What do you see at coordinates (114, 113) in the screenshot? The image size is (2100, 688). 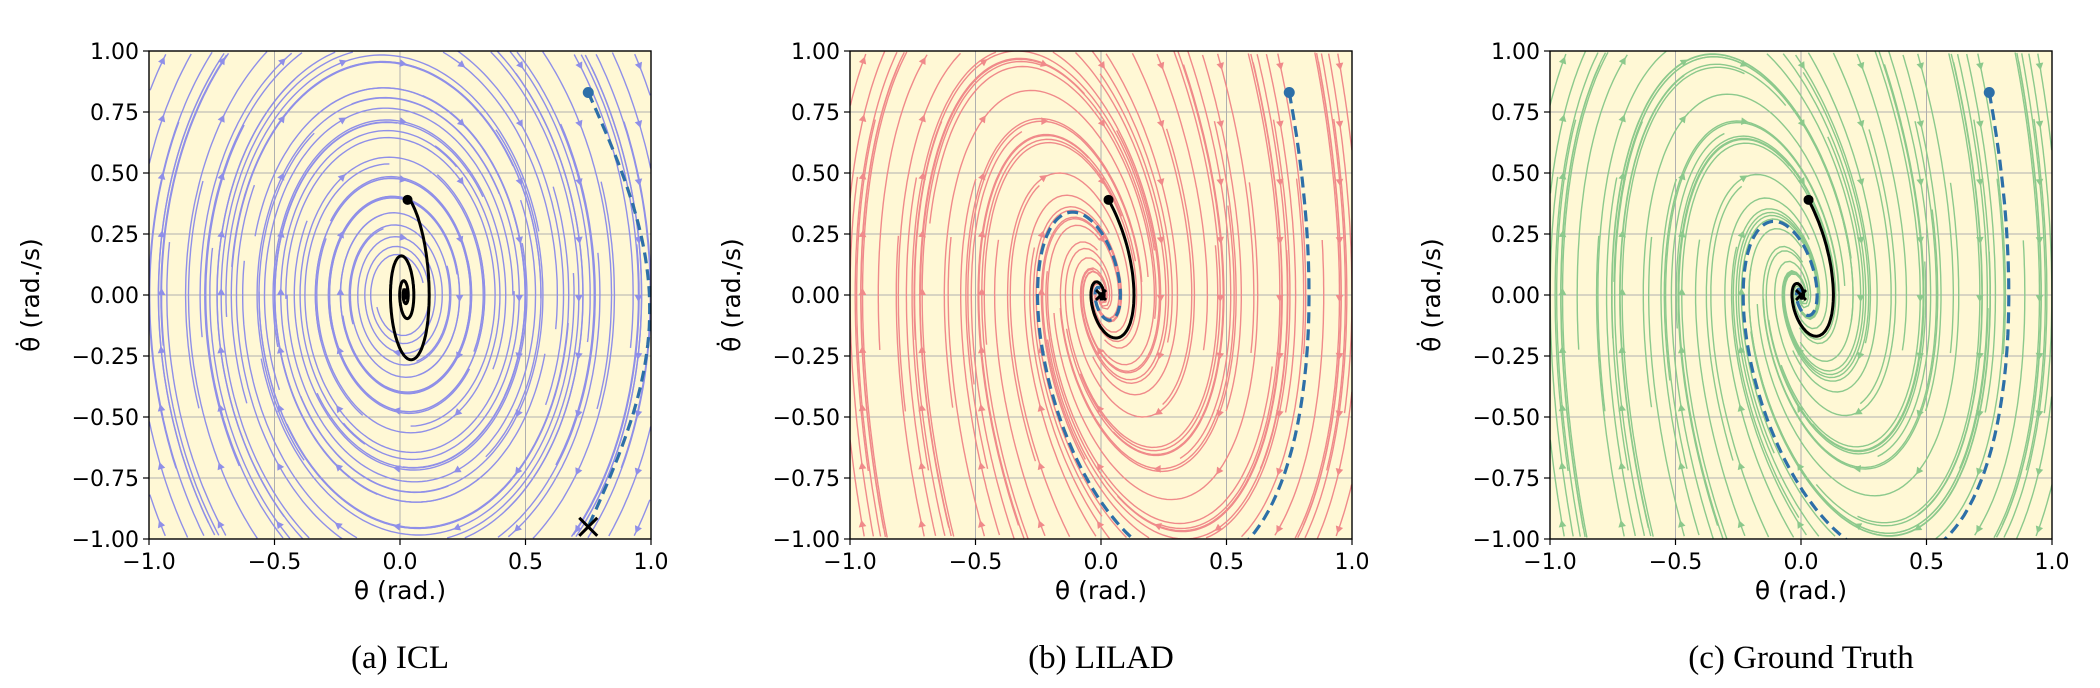 I see `y-tick-label: 0.75` at bounding box center [114, 113].